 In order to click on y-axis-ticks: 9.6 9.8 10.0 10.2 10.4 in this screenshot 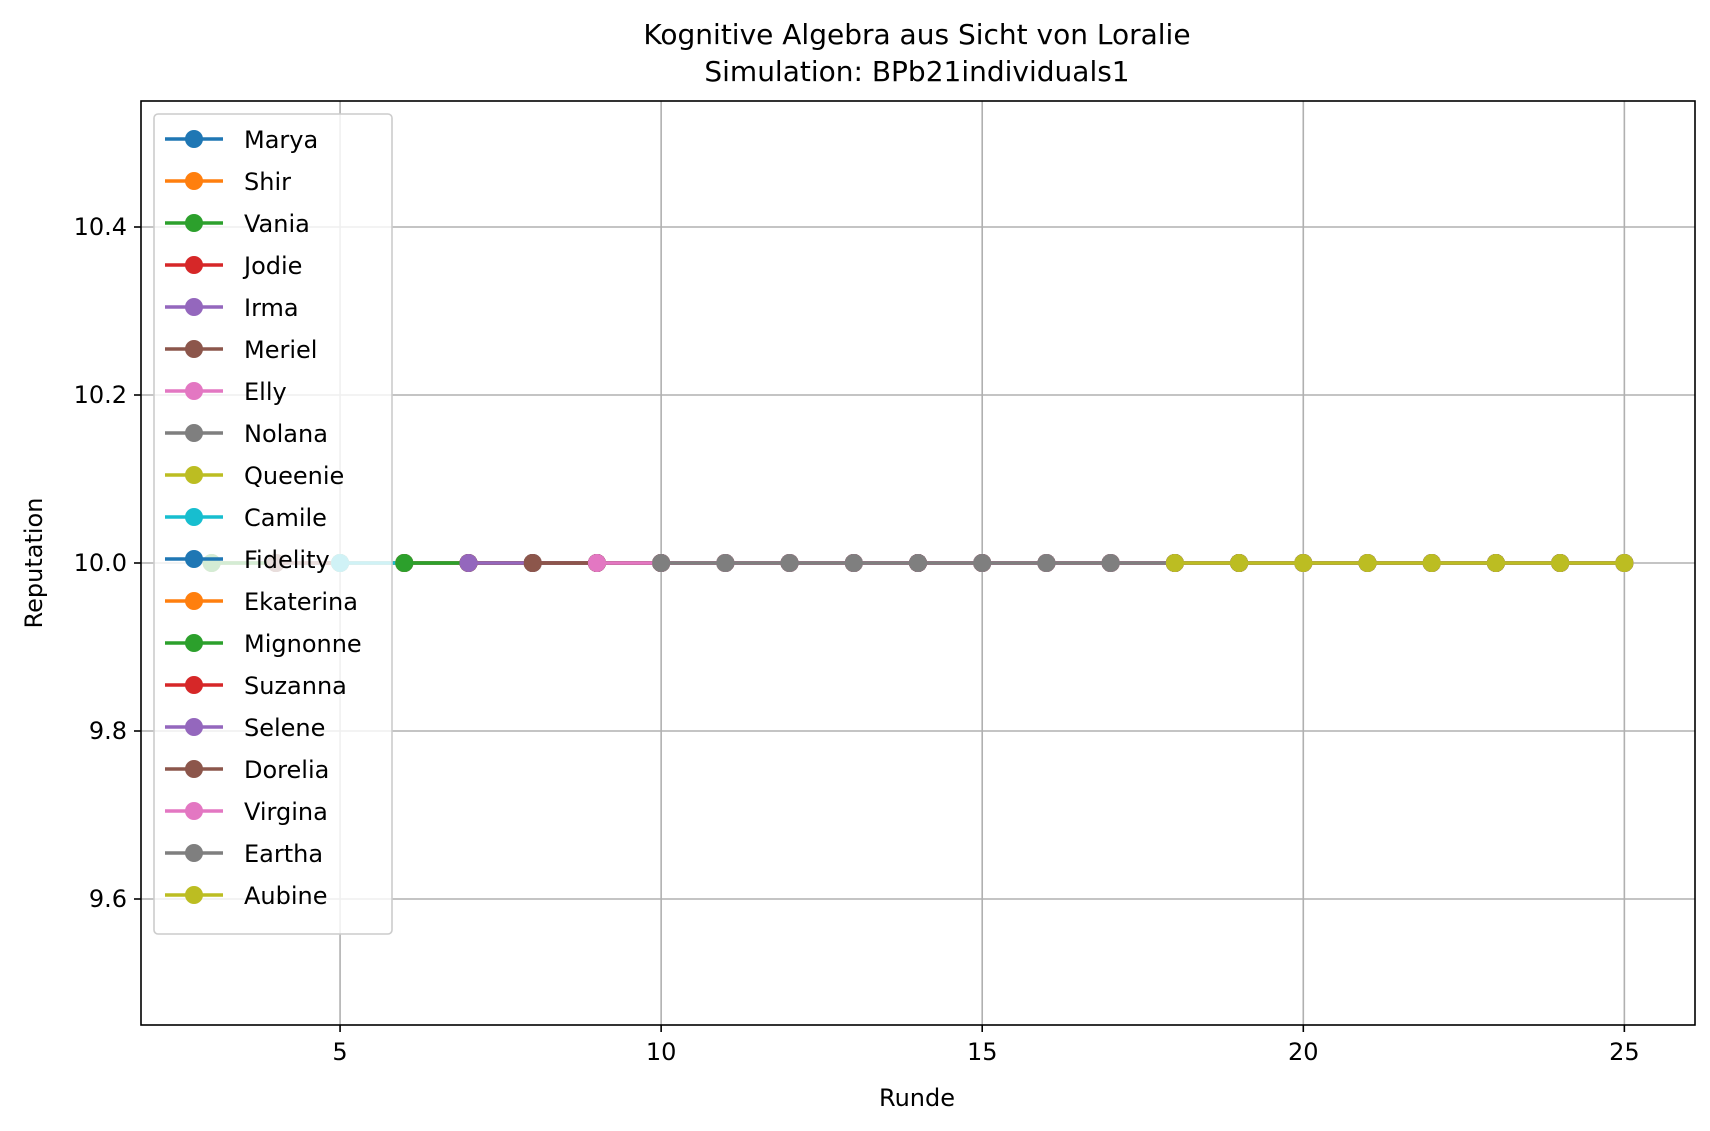, I will do `click(107, 563)`.